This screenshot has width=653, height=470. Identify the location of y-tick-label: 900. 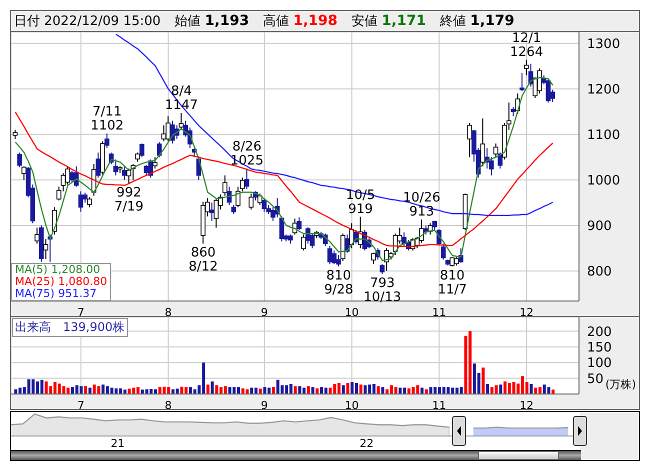
(599, 226).